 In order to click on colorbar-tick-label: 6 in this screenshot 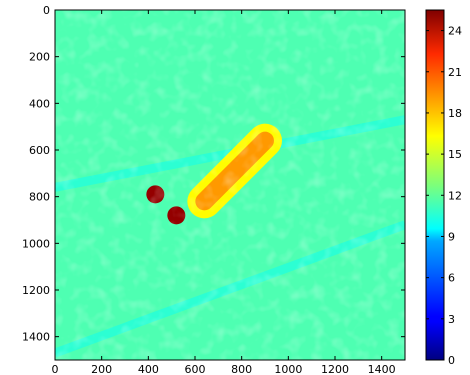, I will do `click(451, 278)`.